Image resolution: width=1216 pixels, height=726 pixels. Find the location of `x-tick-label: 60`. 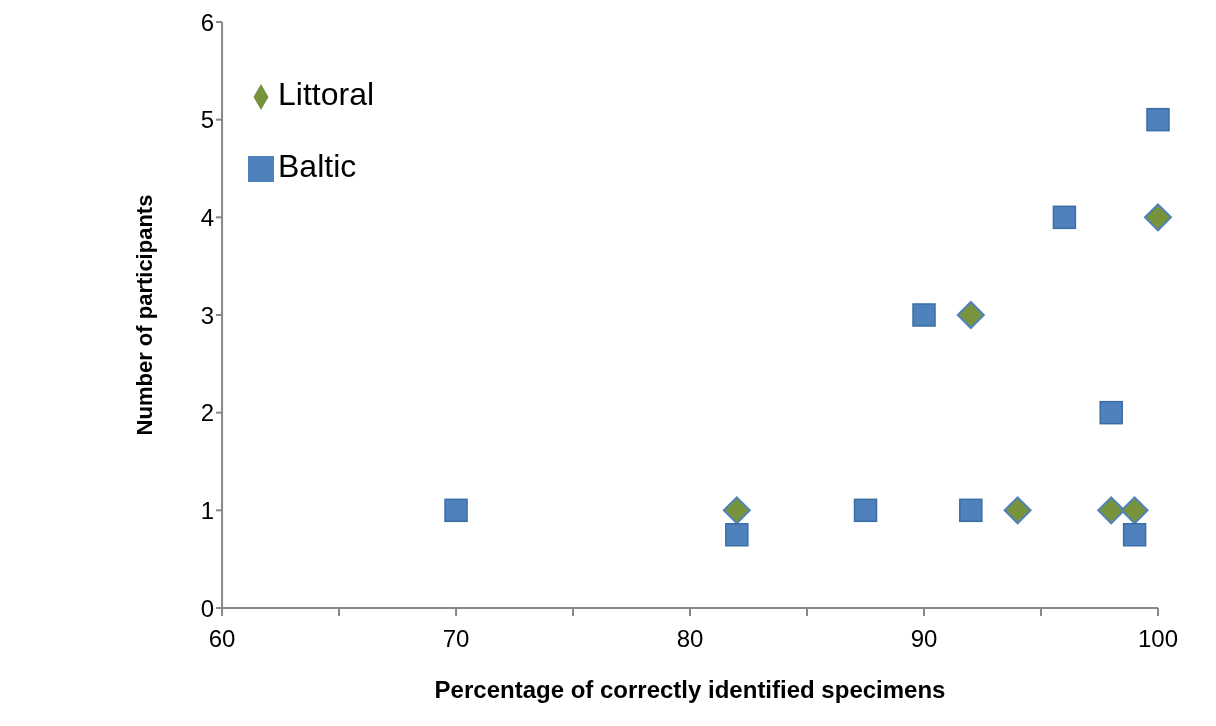

x-tick-label: 60 is located at coordinates (222, 639).